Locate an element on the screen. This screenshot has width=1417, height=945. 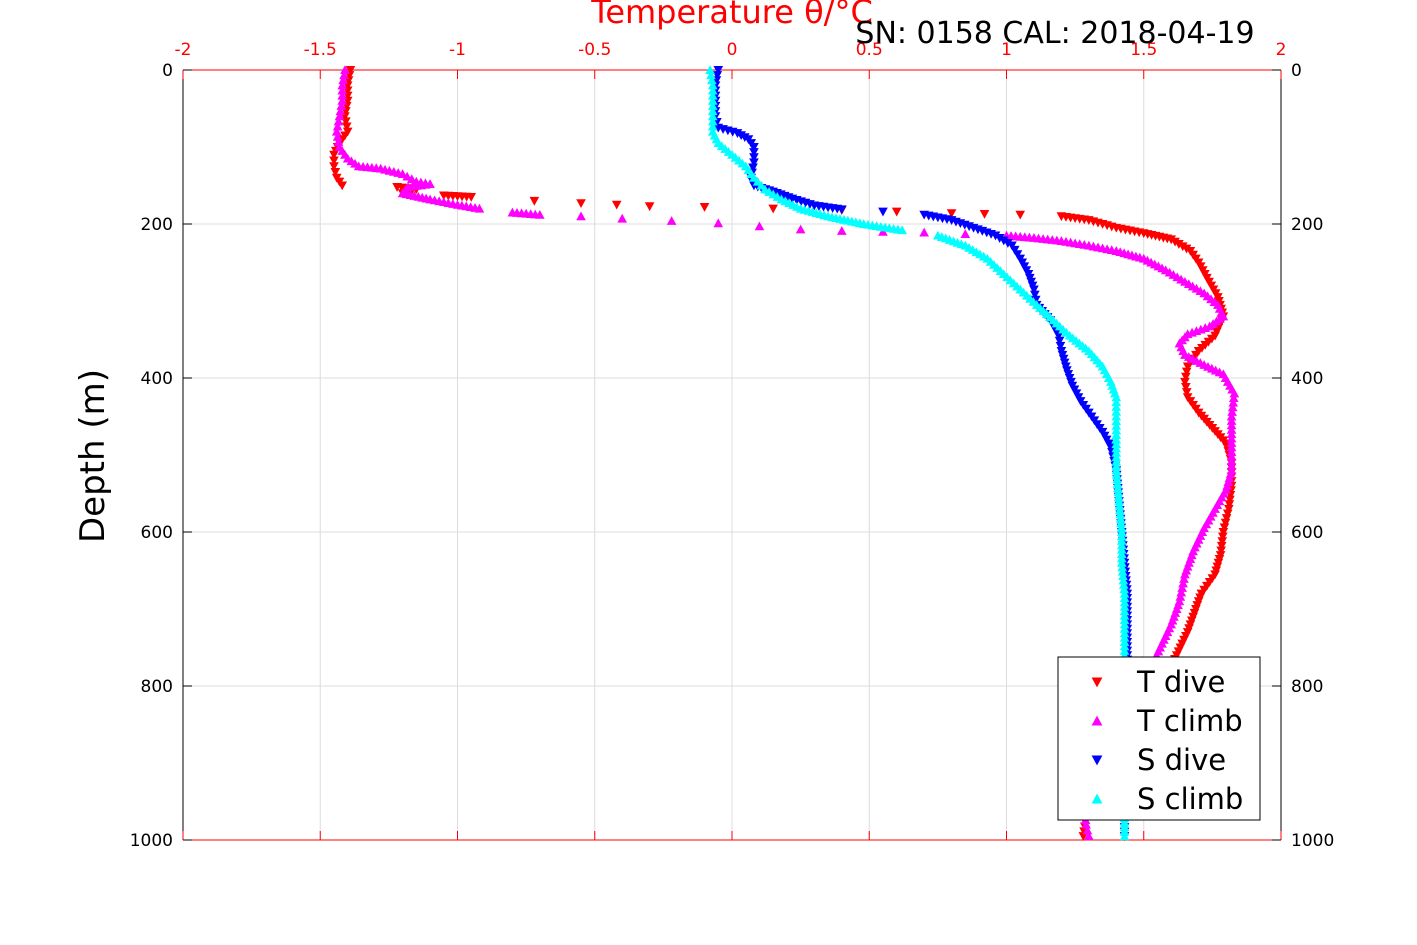
y-axis-label: Depth (m) is located at coordinates (93, 456).